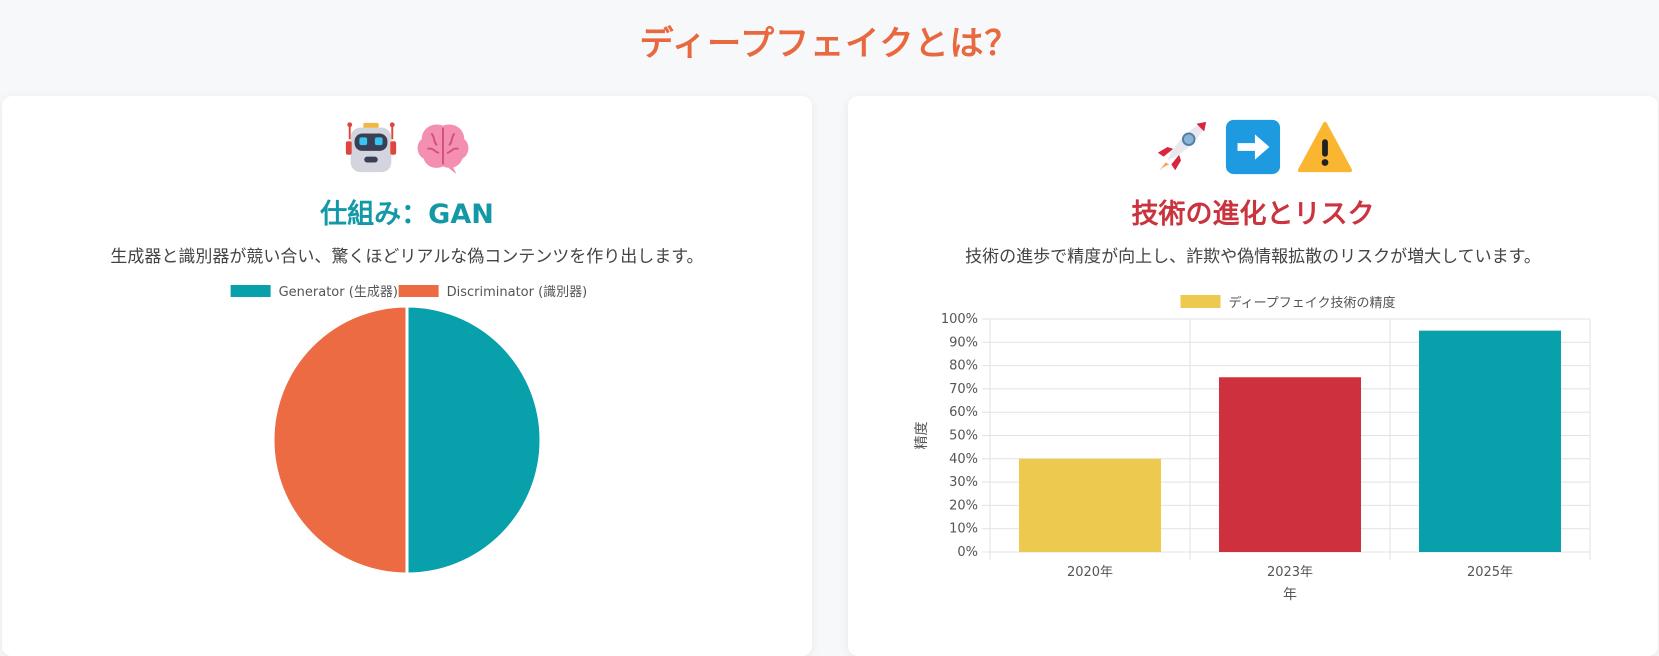  What do you see at coordinates (1253, 214) in the screenshot?
I see `risk-title: 技術の進化とリスク` at bounding box center [1253, 214].